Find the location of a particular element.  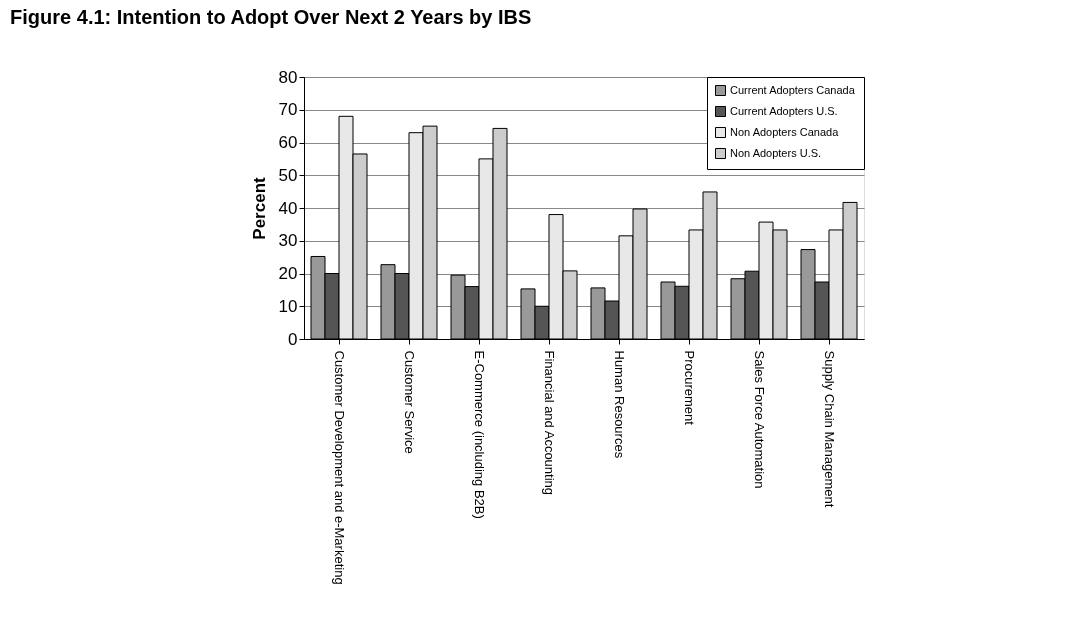

y-tick-label: 50 is located at coordinates (288, 175).